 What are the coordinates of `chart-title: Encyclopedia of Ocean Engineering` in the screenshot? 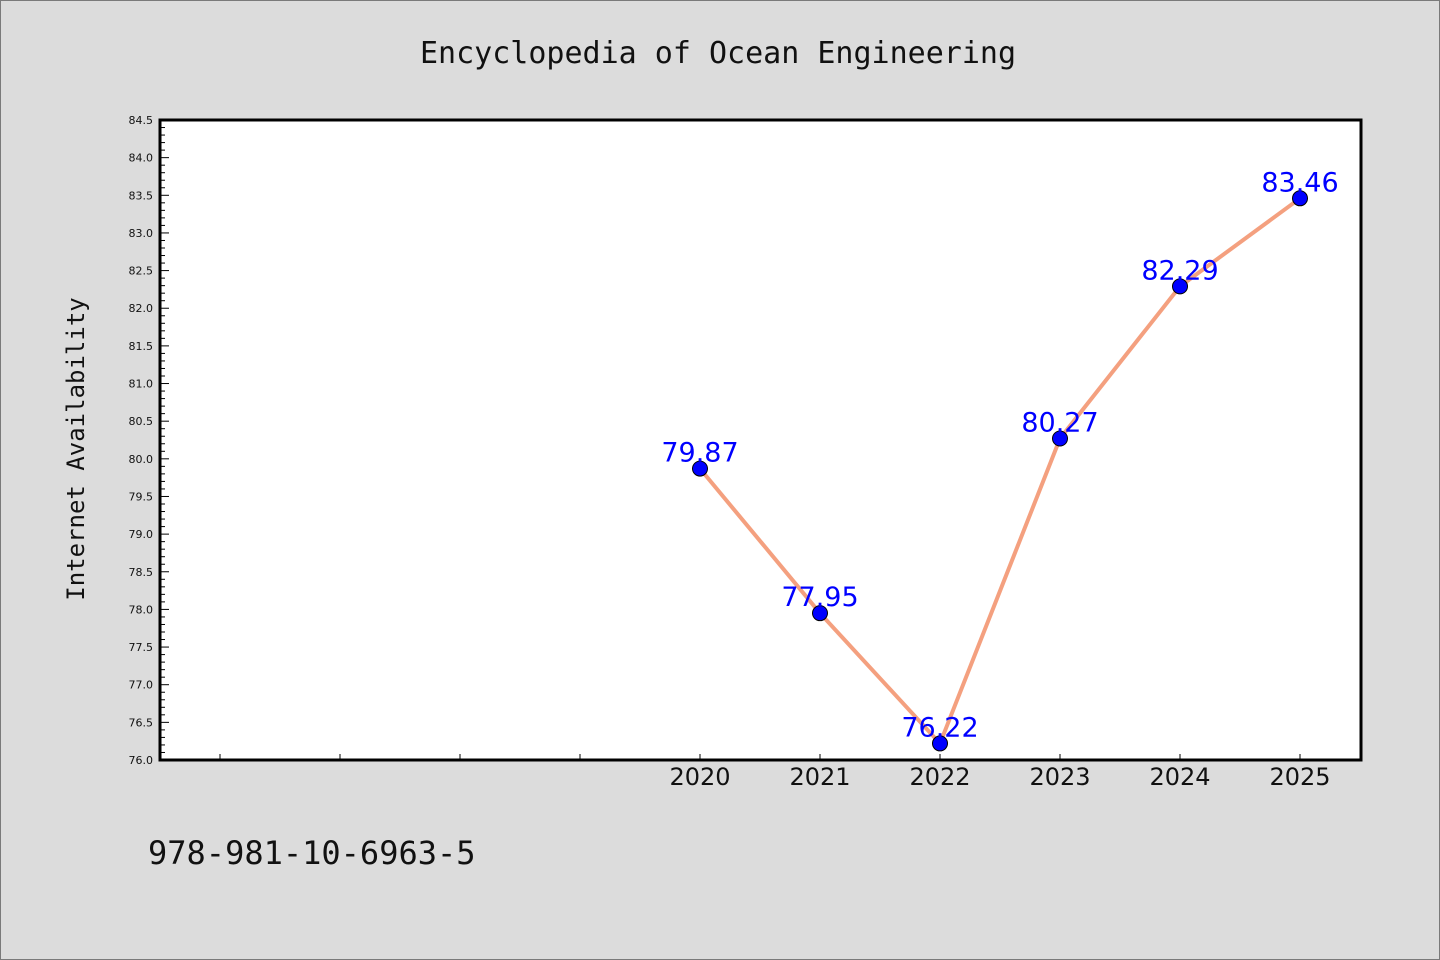 It's located at (718, 53).